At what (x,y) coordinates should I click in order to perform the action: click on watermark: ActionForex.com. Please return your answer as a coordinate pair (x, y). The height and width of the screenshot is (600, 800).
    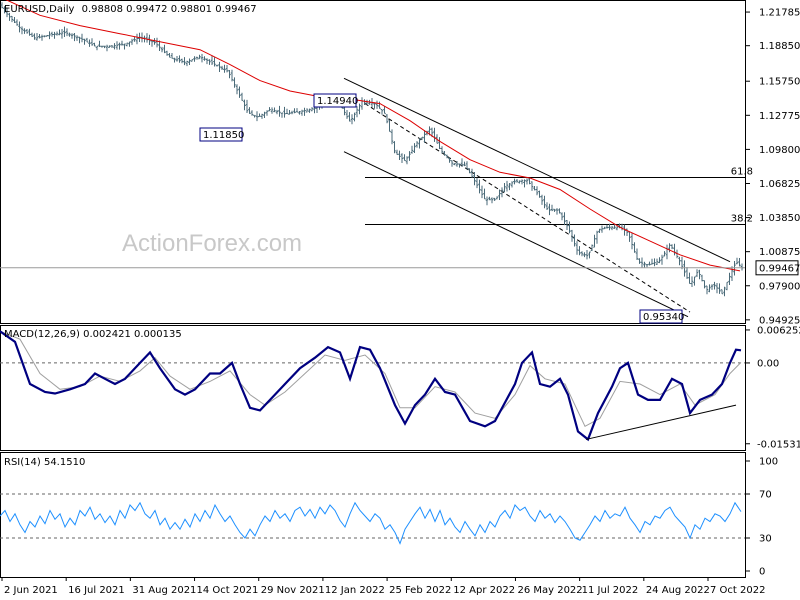
    Looking at the image, I should click on (212, 243).